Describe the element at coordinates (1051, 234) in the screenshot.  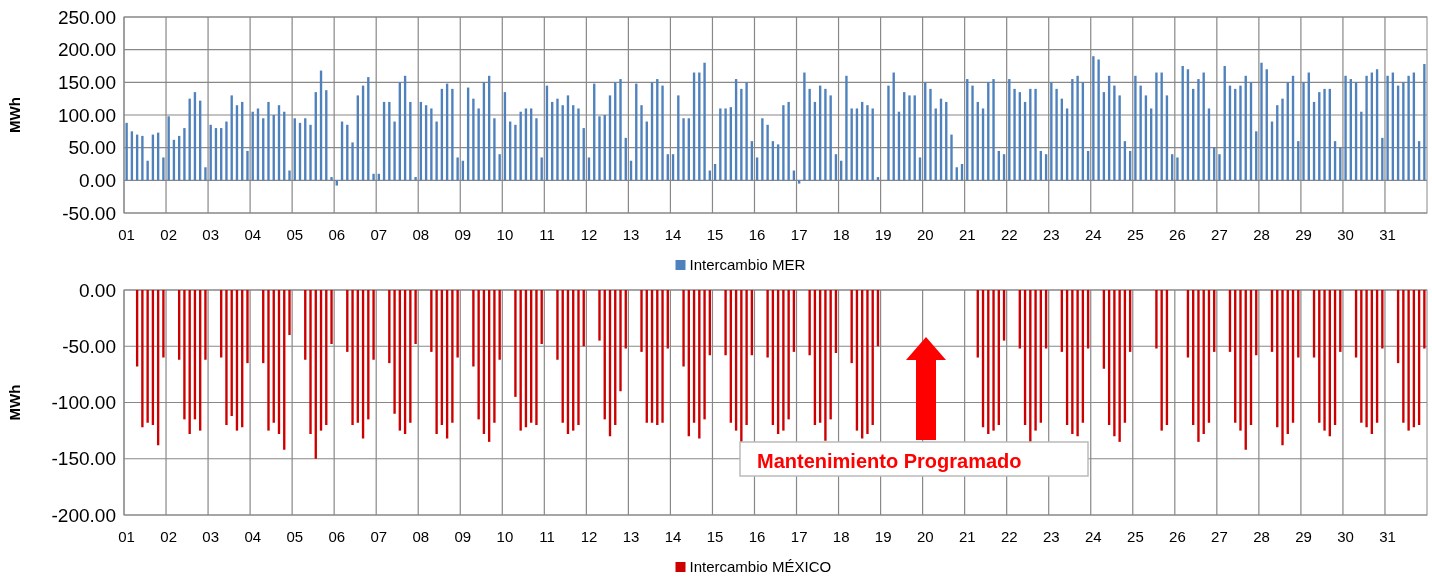
I see `x-tick-label: 23` at that location.